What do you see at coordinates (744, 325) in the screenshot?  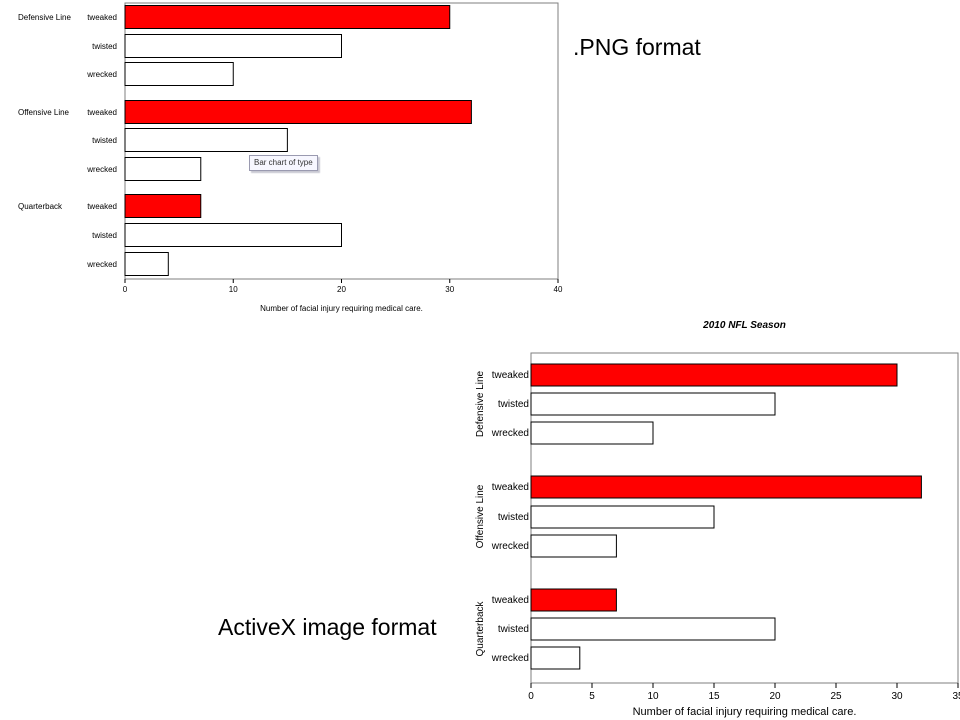 I see `chart-title: 2010 NFL Season` at bounding box center [744, 325].